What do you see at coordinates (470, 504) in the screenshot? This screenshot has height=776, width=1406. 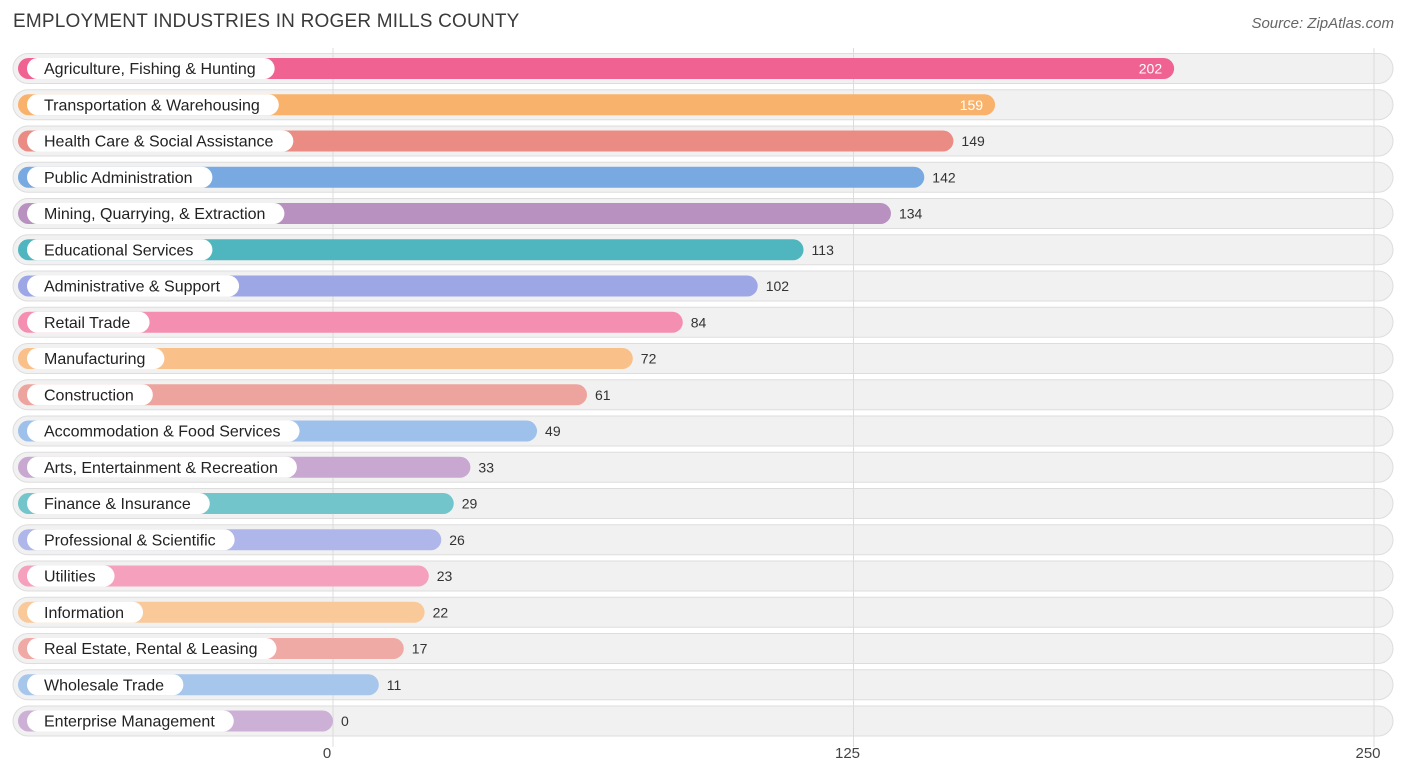 I see `value-label: 29` at bounding box center [470, 504].